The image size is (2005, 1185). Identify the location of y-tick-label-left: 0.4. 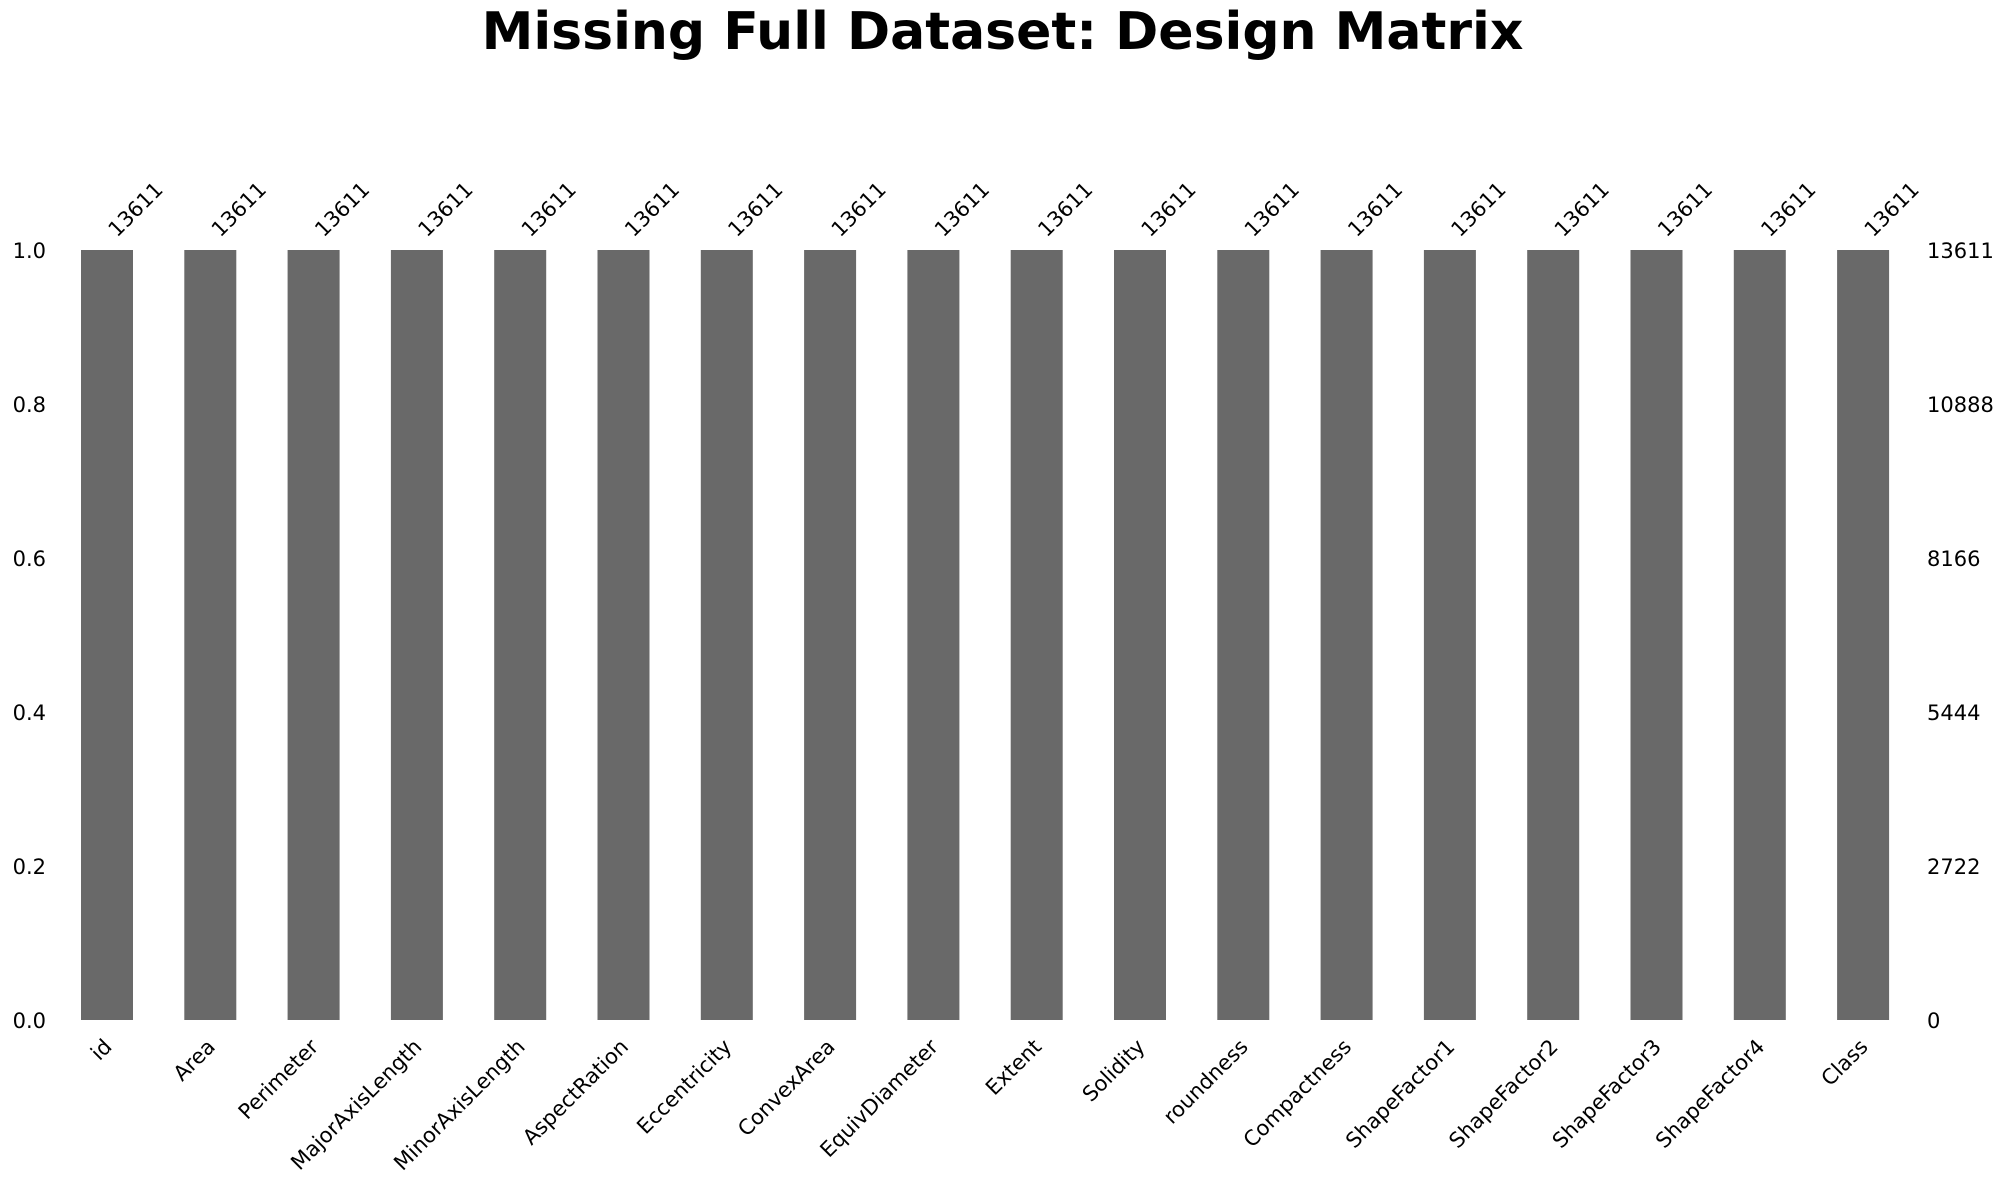
(29, 713).